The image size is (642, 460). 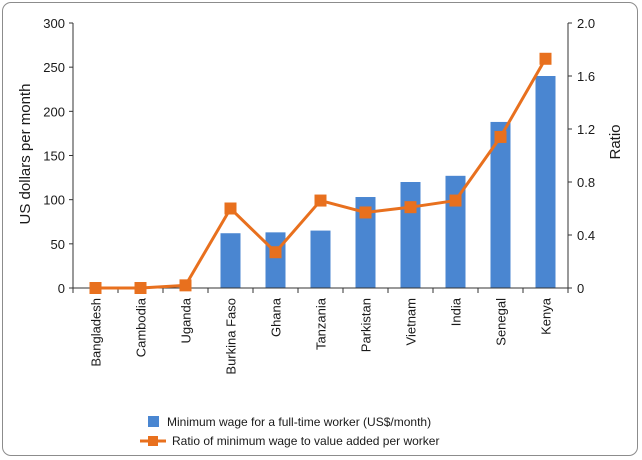 What do you see at coordinates (231, 336) in the screenshot?
I see `x-category-label: Burkina Faso` at bounding box center [231, 336].